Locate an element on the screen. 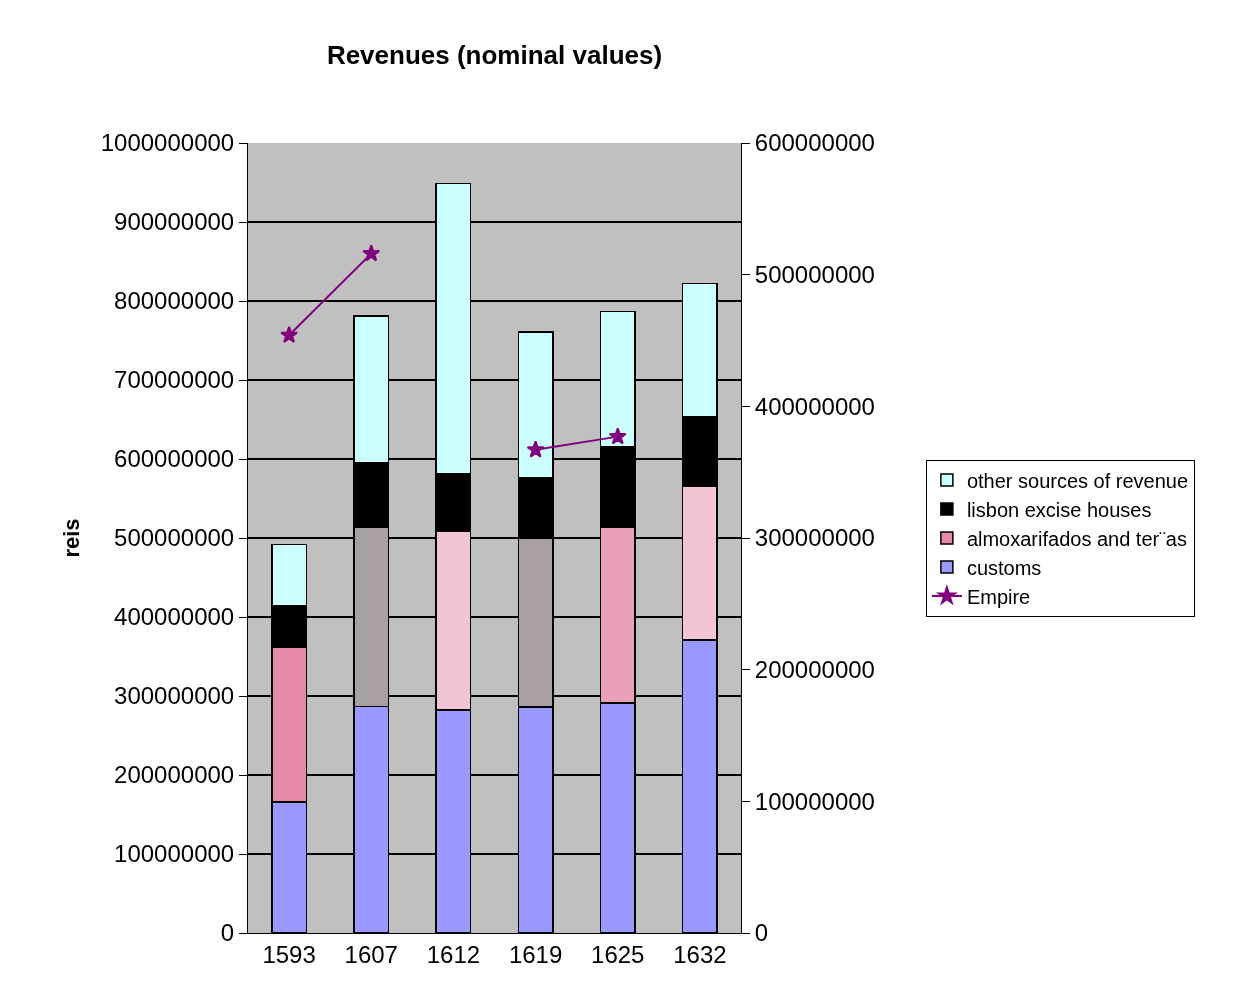  x-tick-label: 1632 is located at coordinates (700, 954).